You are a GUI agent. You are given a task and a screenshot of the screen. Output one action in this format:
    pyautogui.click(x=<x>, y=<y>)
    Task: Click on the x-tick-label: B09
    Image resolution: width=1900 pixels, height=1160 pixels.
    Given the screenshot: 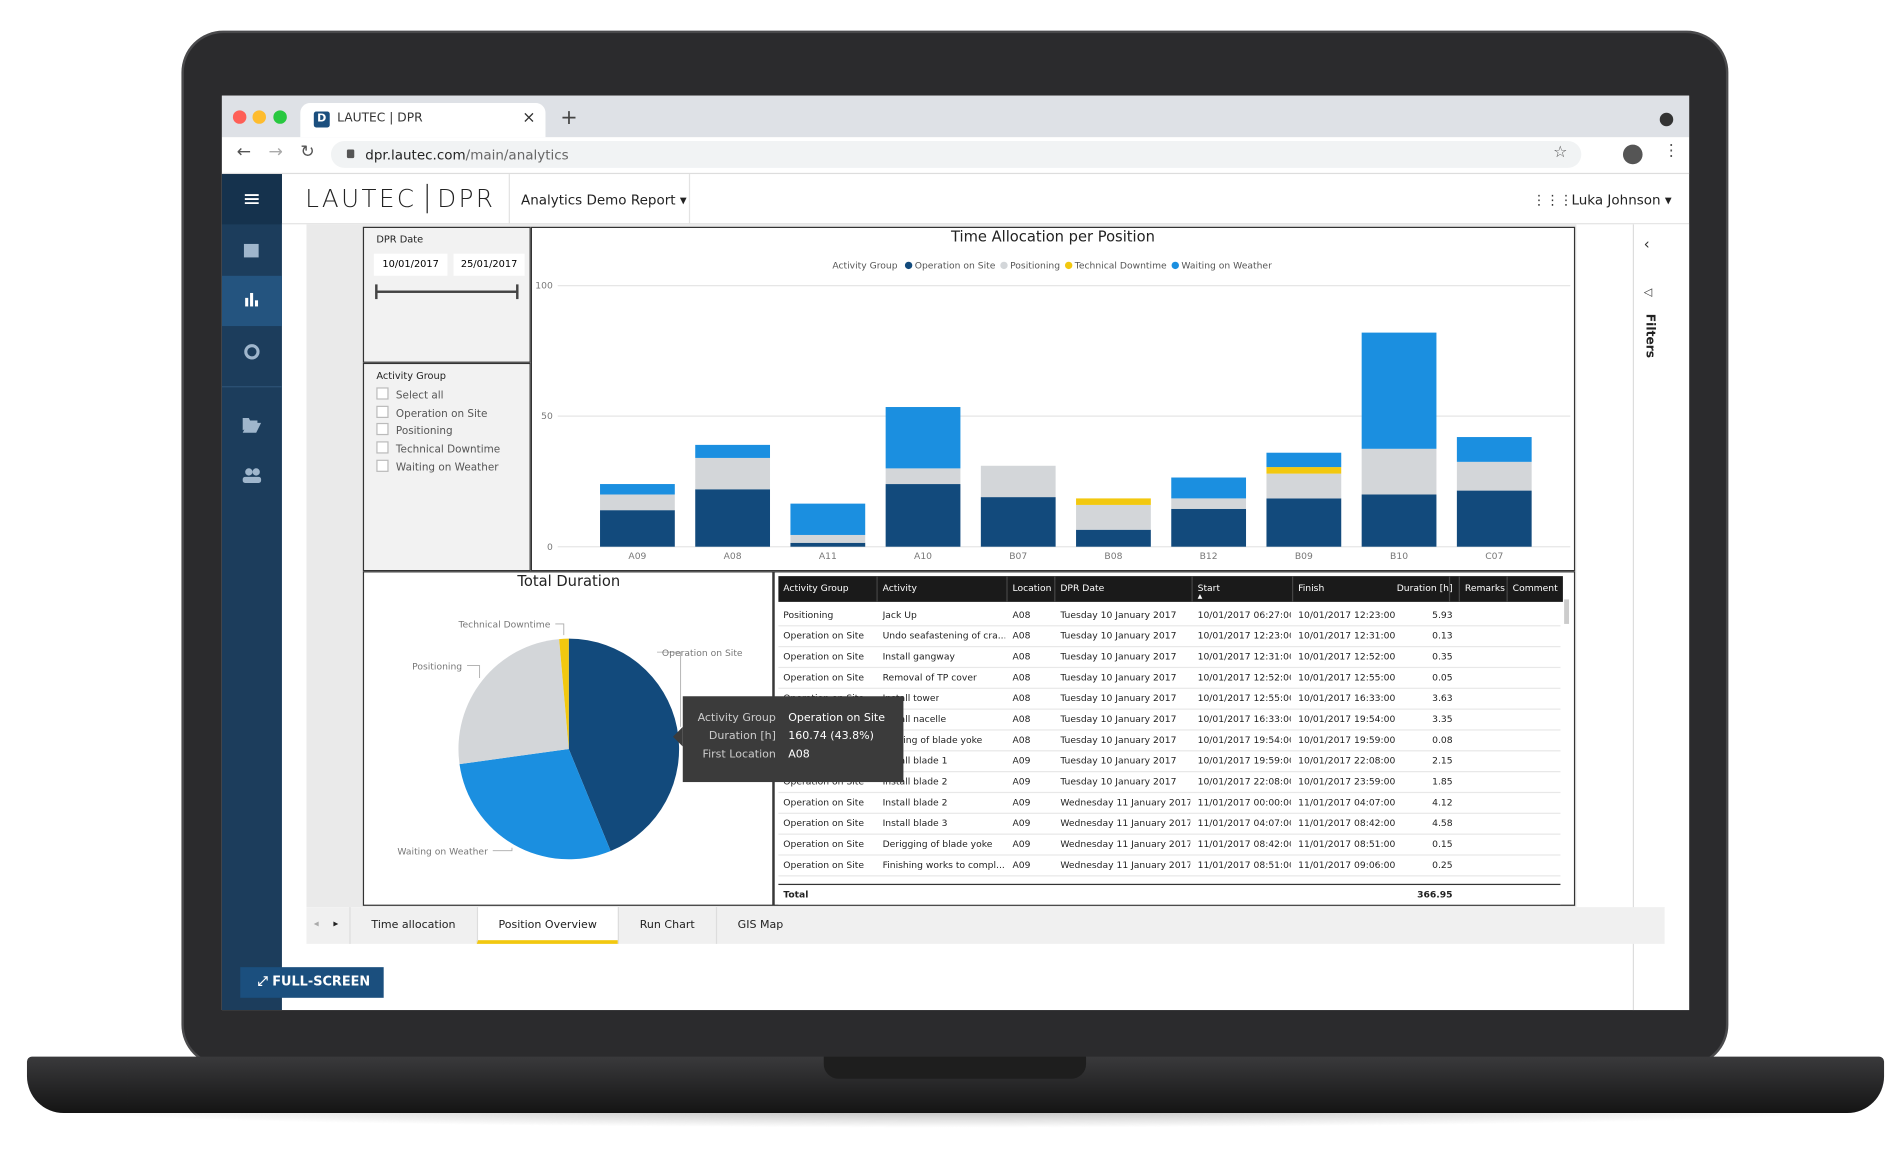 What is the action you would take?
    pyautogui.click(x=1304, y=556)
    